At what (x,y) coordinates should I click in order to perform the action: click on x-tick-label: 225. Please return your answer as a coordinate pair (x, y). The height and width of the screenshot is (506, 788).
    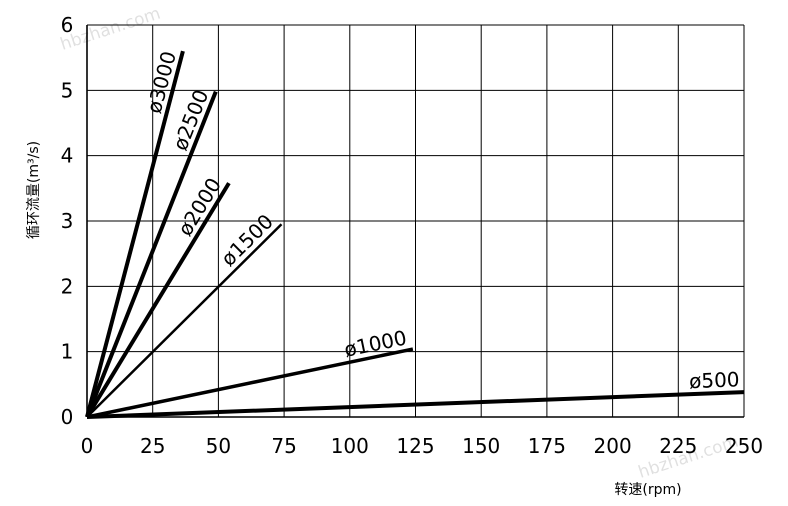
    Looking at the image, I should click on (678, 446).